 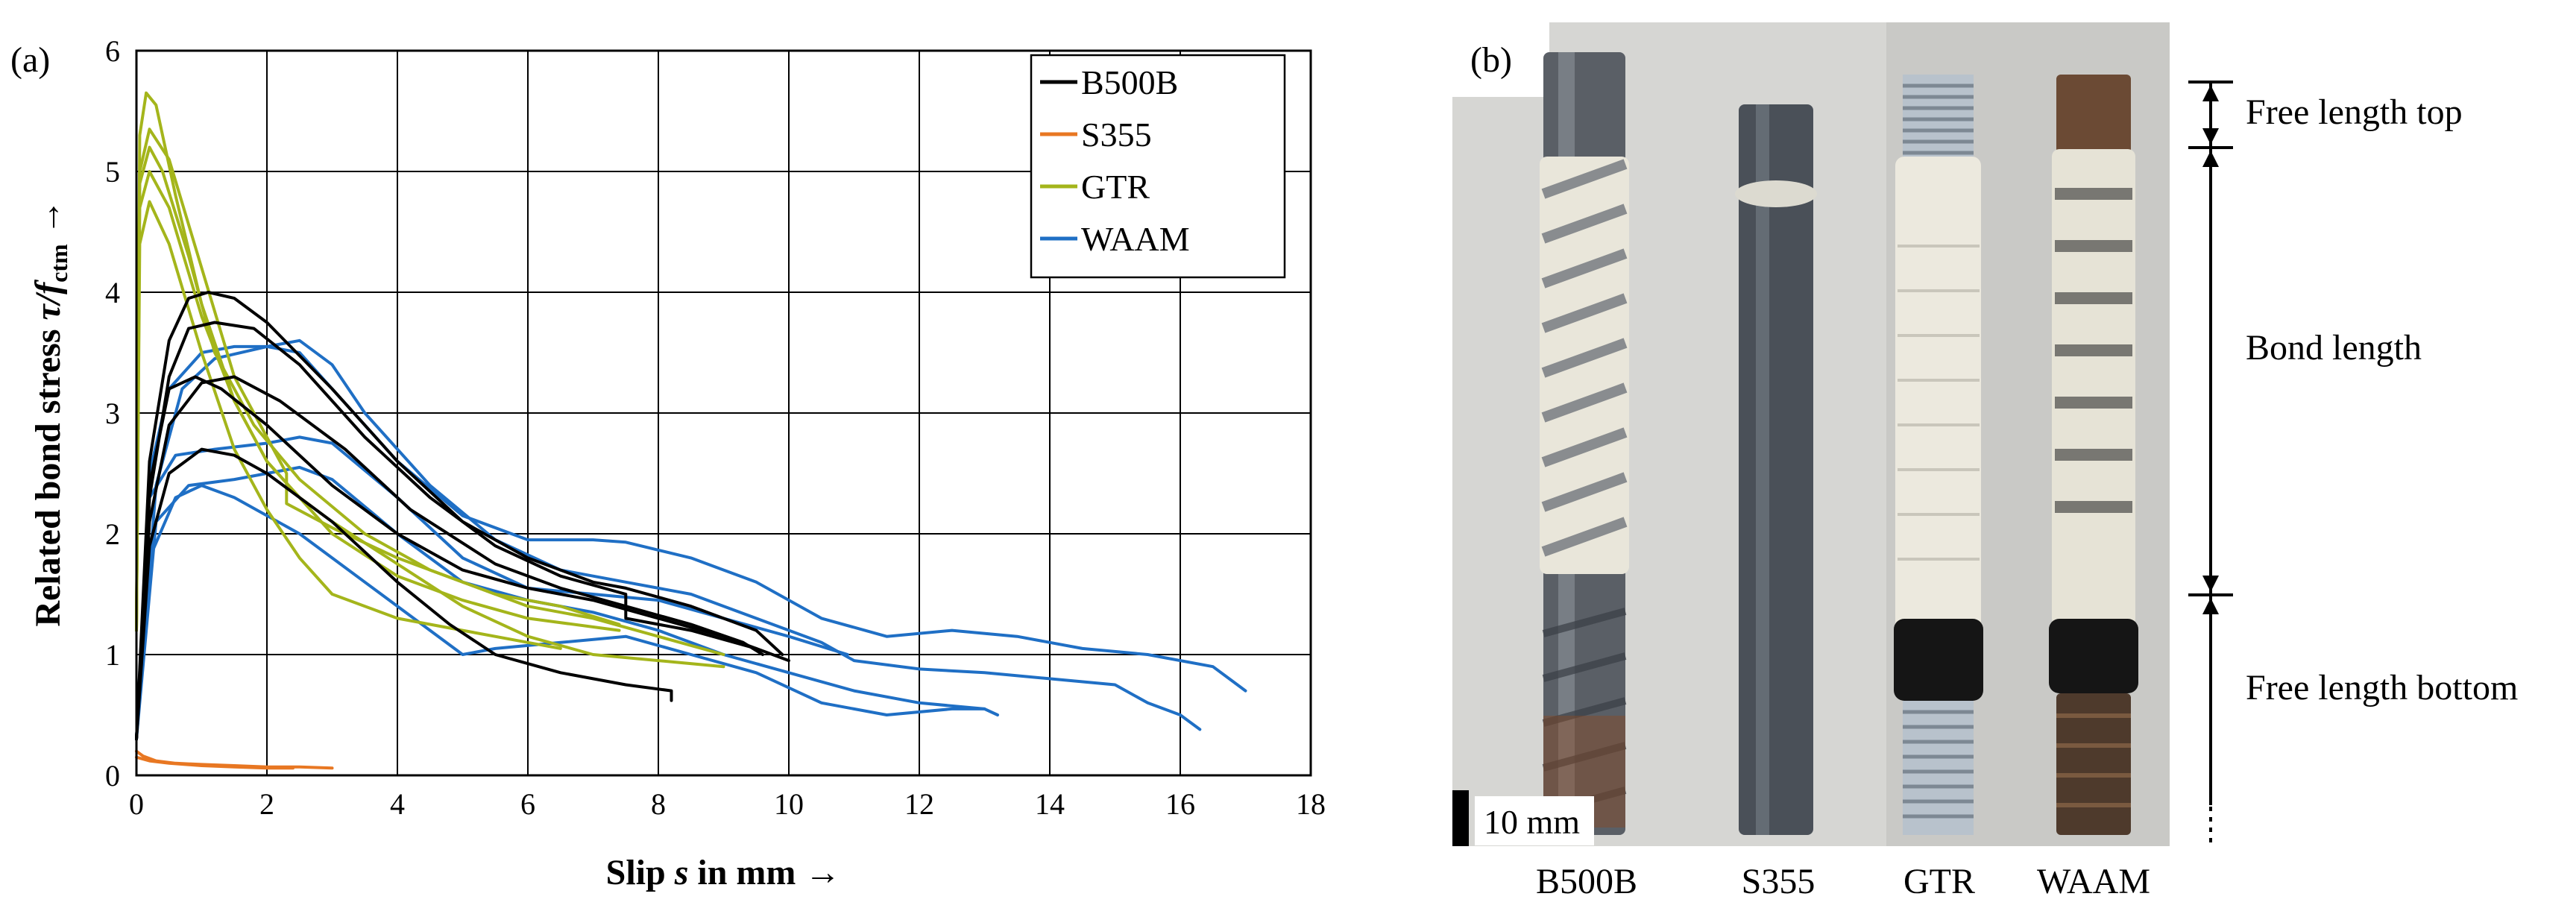 I want to click on gtr-thread-lines-bottom, so click(x=1939, y=764).